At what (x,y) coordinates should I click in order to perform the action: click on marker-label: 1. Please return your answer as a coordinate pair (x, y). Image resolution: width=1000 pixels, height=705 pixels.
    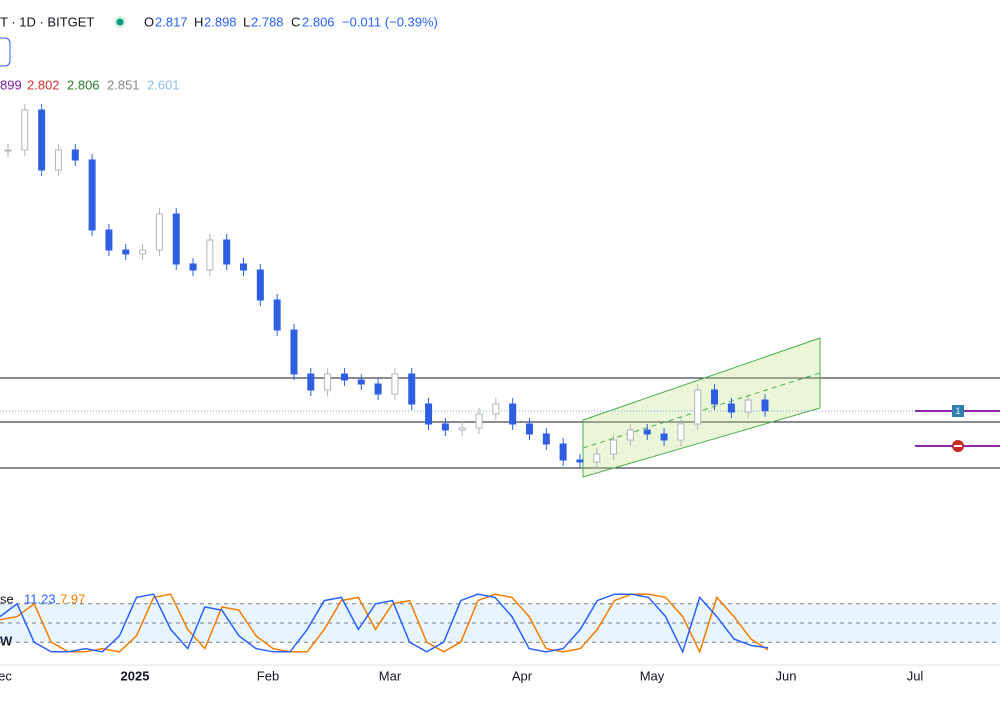
    Looking at the image, I should click on (957, 411).